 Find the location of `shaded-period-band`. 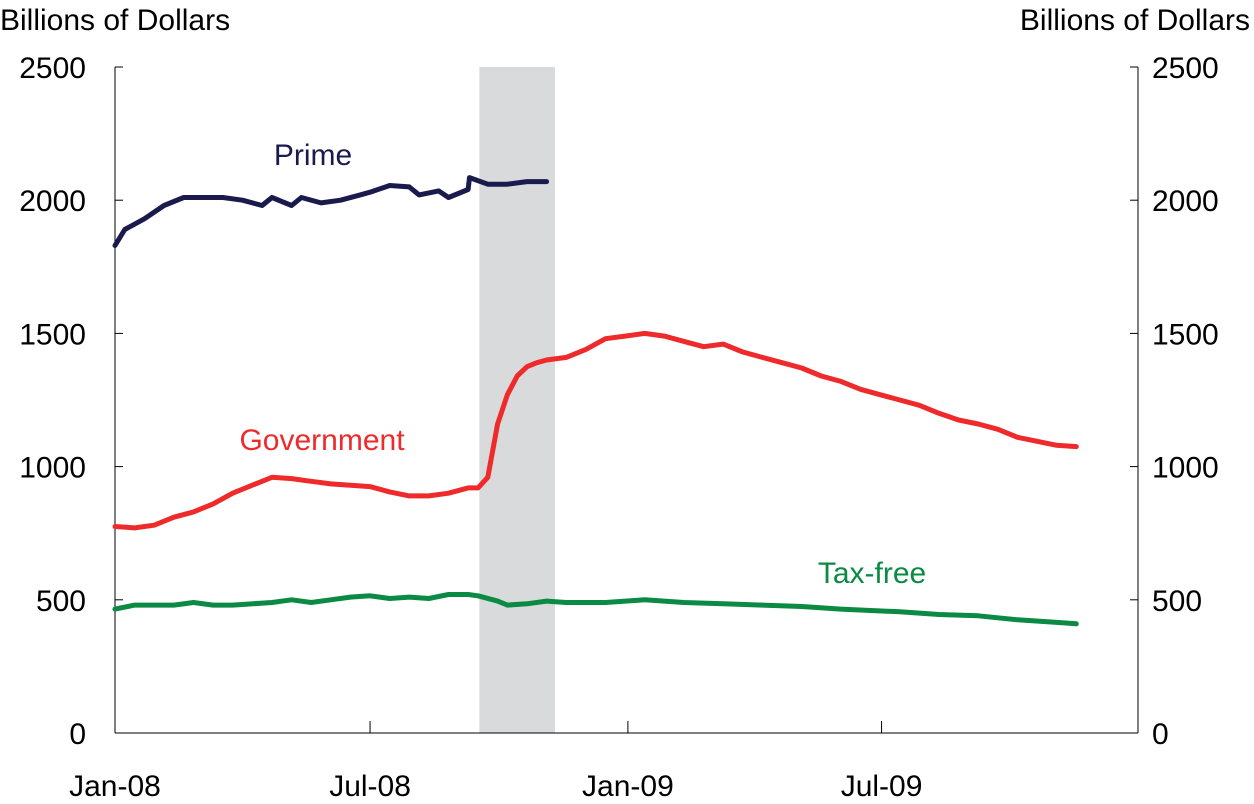

shaded-period-band is located at coordinates (517, 400).